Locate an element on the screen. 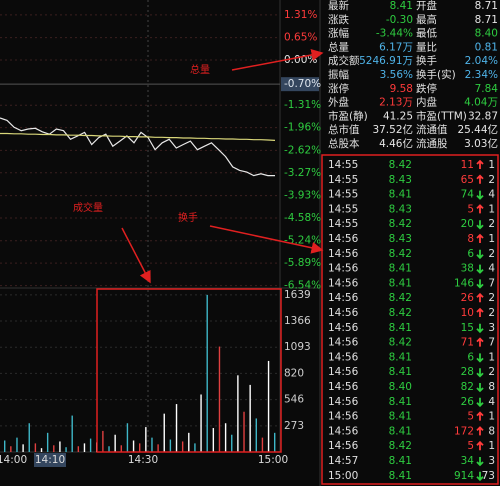 Image resolution: width=500 pixels, height=486 pixels. quote-value: 5246.91万 is located at coordinates (386, 61).